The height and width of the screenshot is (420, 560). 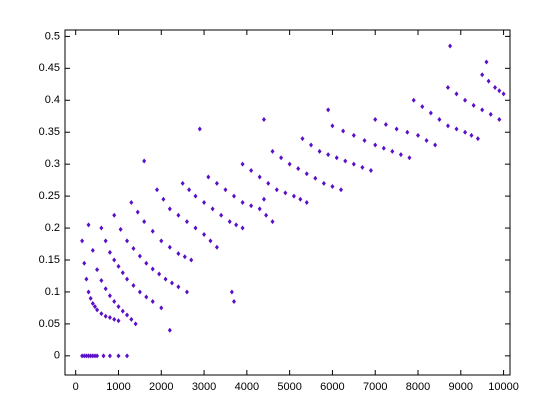 What do you see at coordinates (503, 387) in the screenshot?
I see `x-tick-label: 10000` at bounding box center [503, 387].